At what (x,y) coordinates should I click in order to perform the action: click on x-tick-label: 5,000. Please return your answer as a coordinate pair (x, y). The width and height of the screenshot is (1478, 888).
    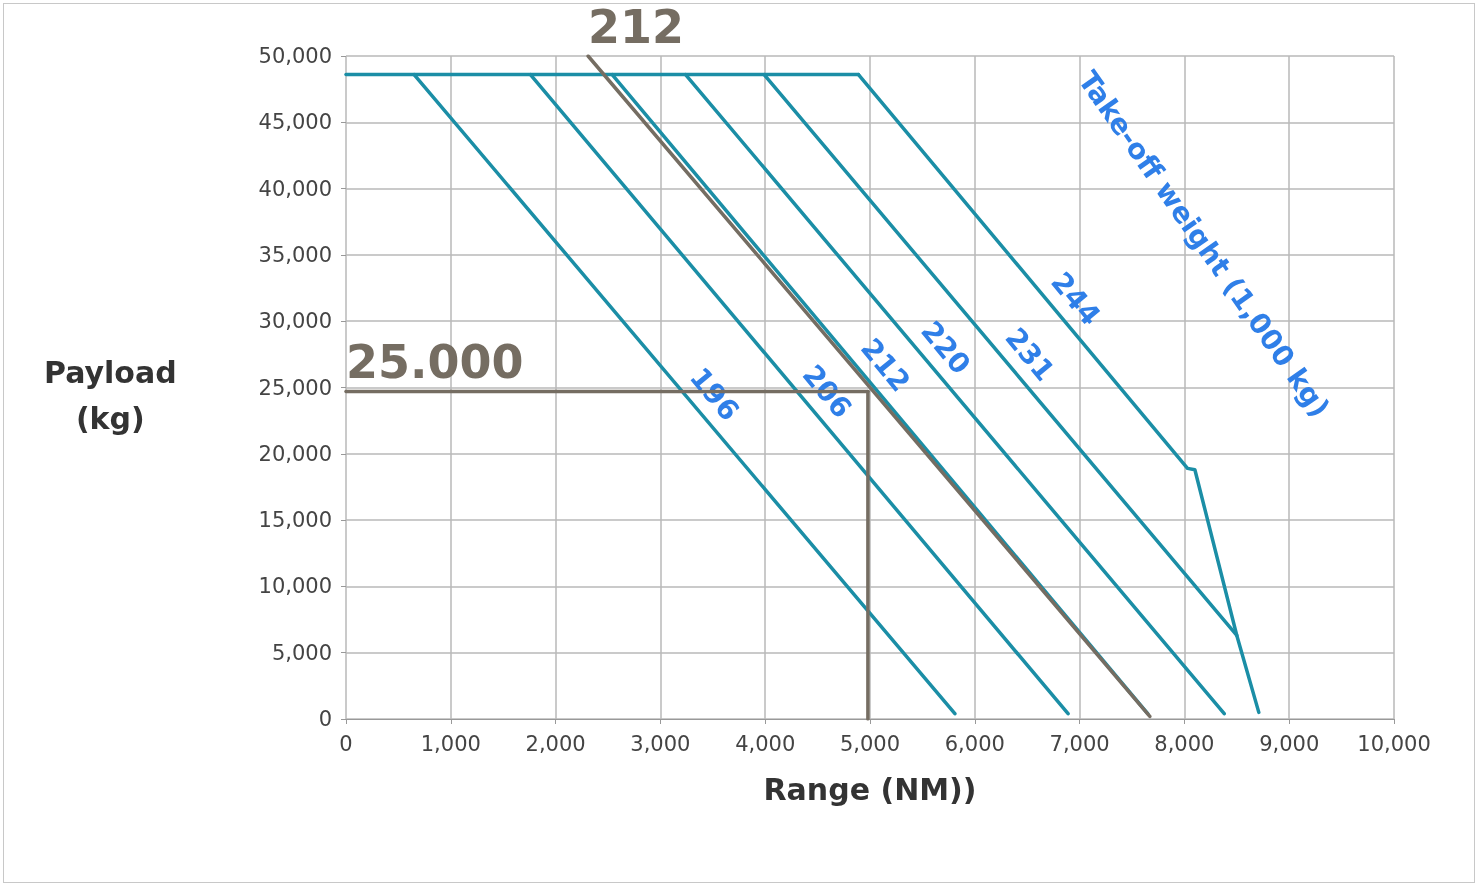
    Looking at the image, I should click on (870, 743).